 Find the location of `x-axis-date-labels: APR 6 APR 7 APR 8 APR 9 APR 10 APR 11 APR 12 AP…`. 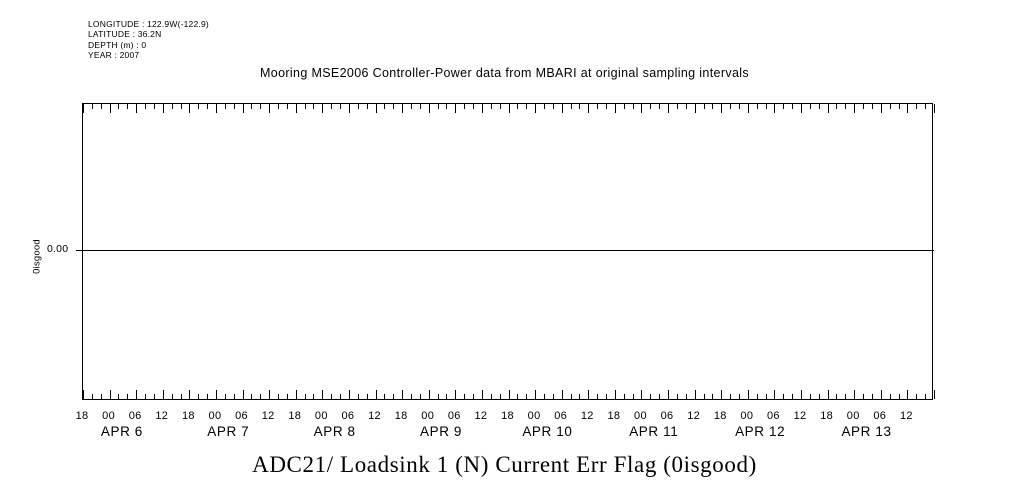

x-axis-date-labels: APR 6 APR 7 APR 8 APR 9 APR 10 APR 11 APR 12 AP… is located at coordinates (507, 432).